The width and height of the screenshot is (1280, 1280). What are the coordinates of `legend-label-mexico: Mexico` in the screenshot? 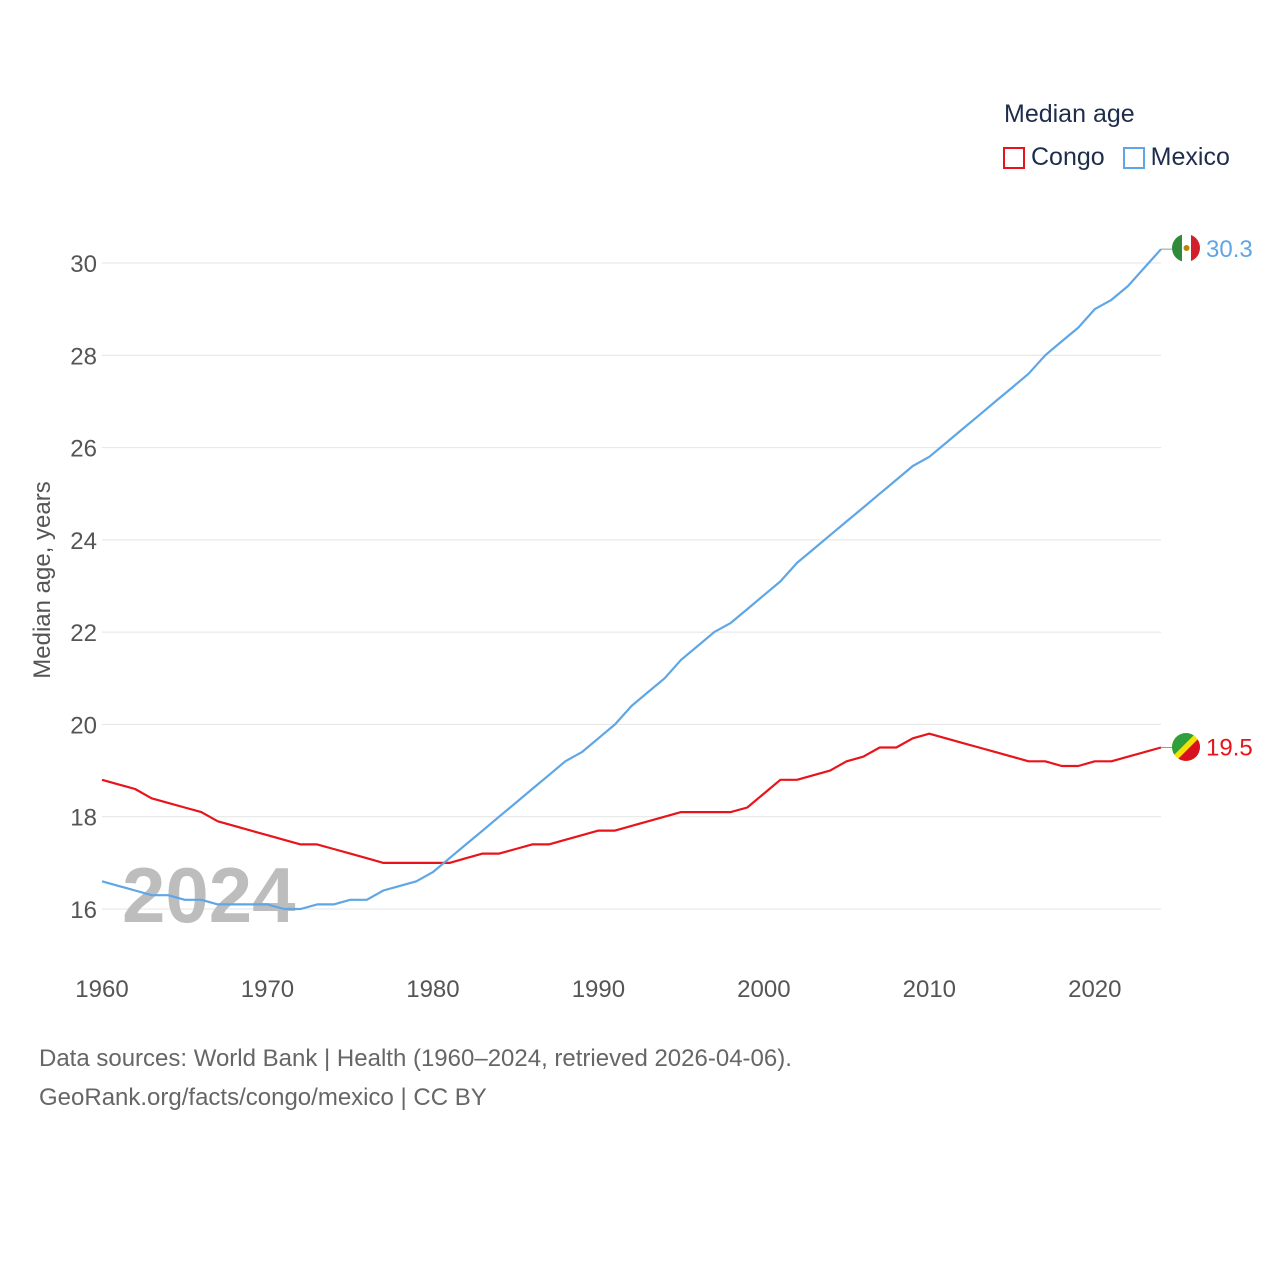 It's located at (1190, 157).